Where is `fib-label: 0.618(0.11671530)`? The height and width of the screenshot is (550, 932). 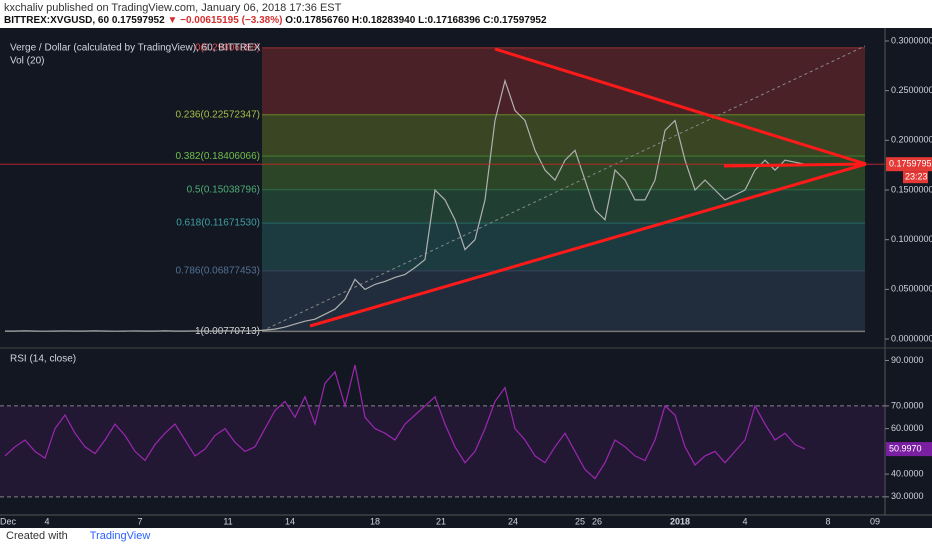 fib-label: 0.618(0.11671530) is located at coordinates (218, 223).